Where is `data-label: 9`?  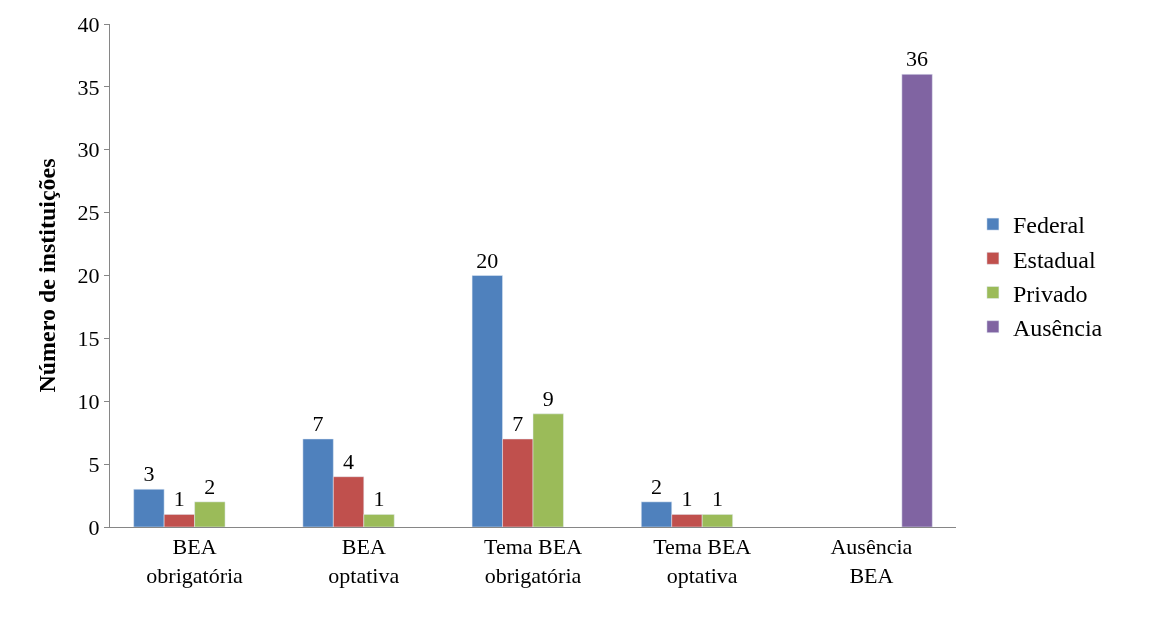 data-label: 9 is located at coordinates (548, 398).